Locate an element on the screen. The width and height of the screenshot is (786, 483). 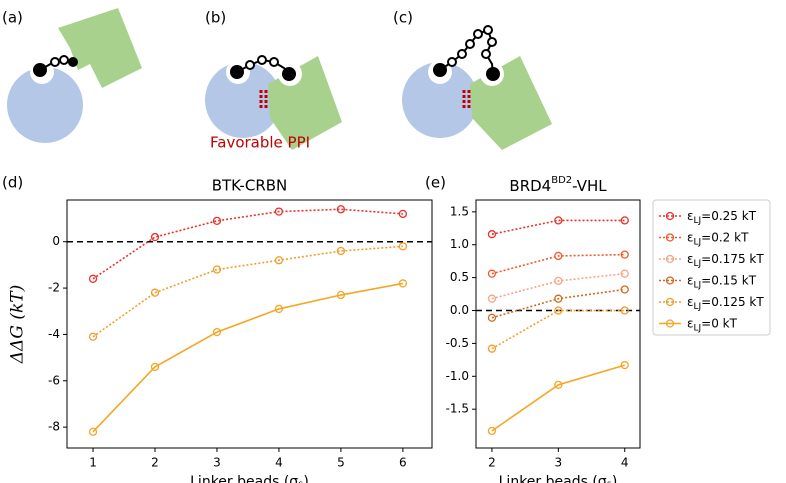
y-tick-label: -4 is located at coordinates (54, 334).